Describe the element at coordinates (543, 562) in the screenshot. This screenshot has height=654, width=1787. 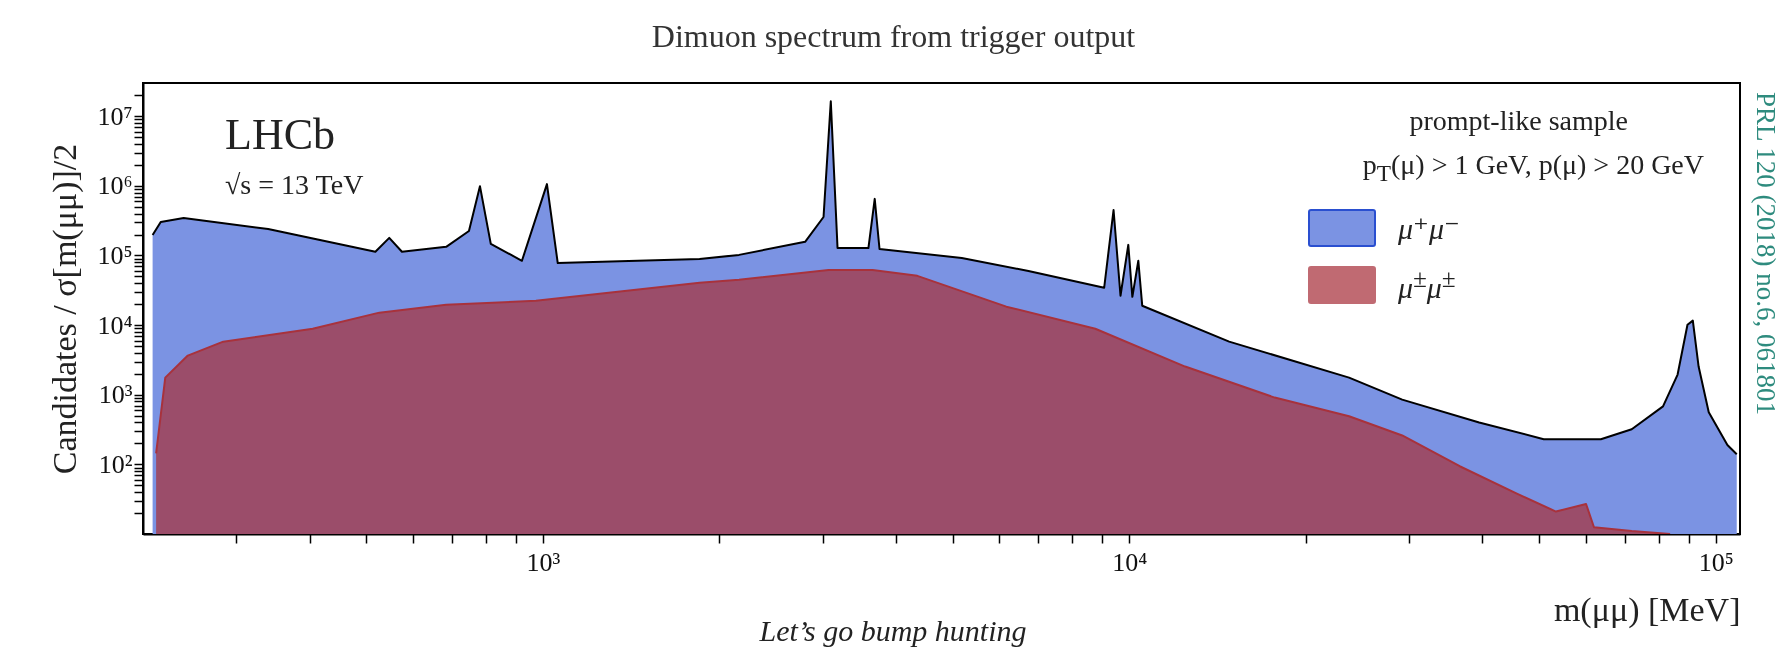
I see `x-tick-label: 10³` at that location.